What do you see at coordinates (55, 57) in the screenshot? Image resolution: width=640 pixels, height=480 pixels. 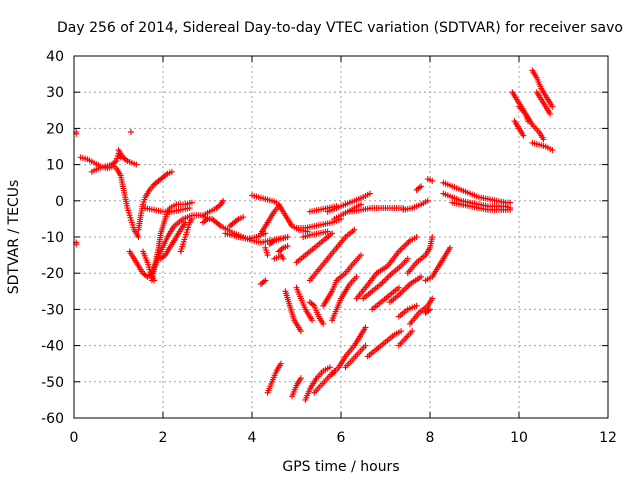 I see `y-tick-label: 40` at bounding box center [55, 57].